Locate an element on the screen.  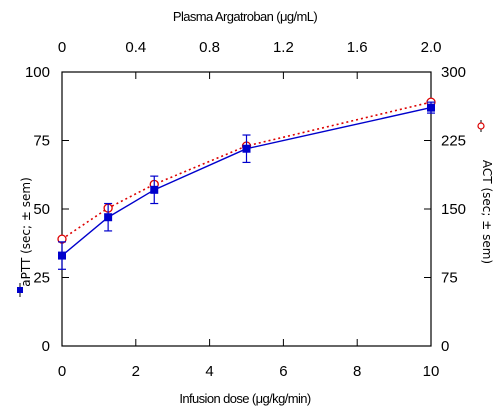
y2-tick-label: 150 is located at coordinates (453, 209).